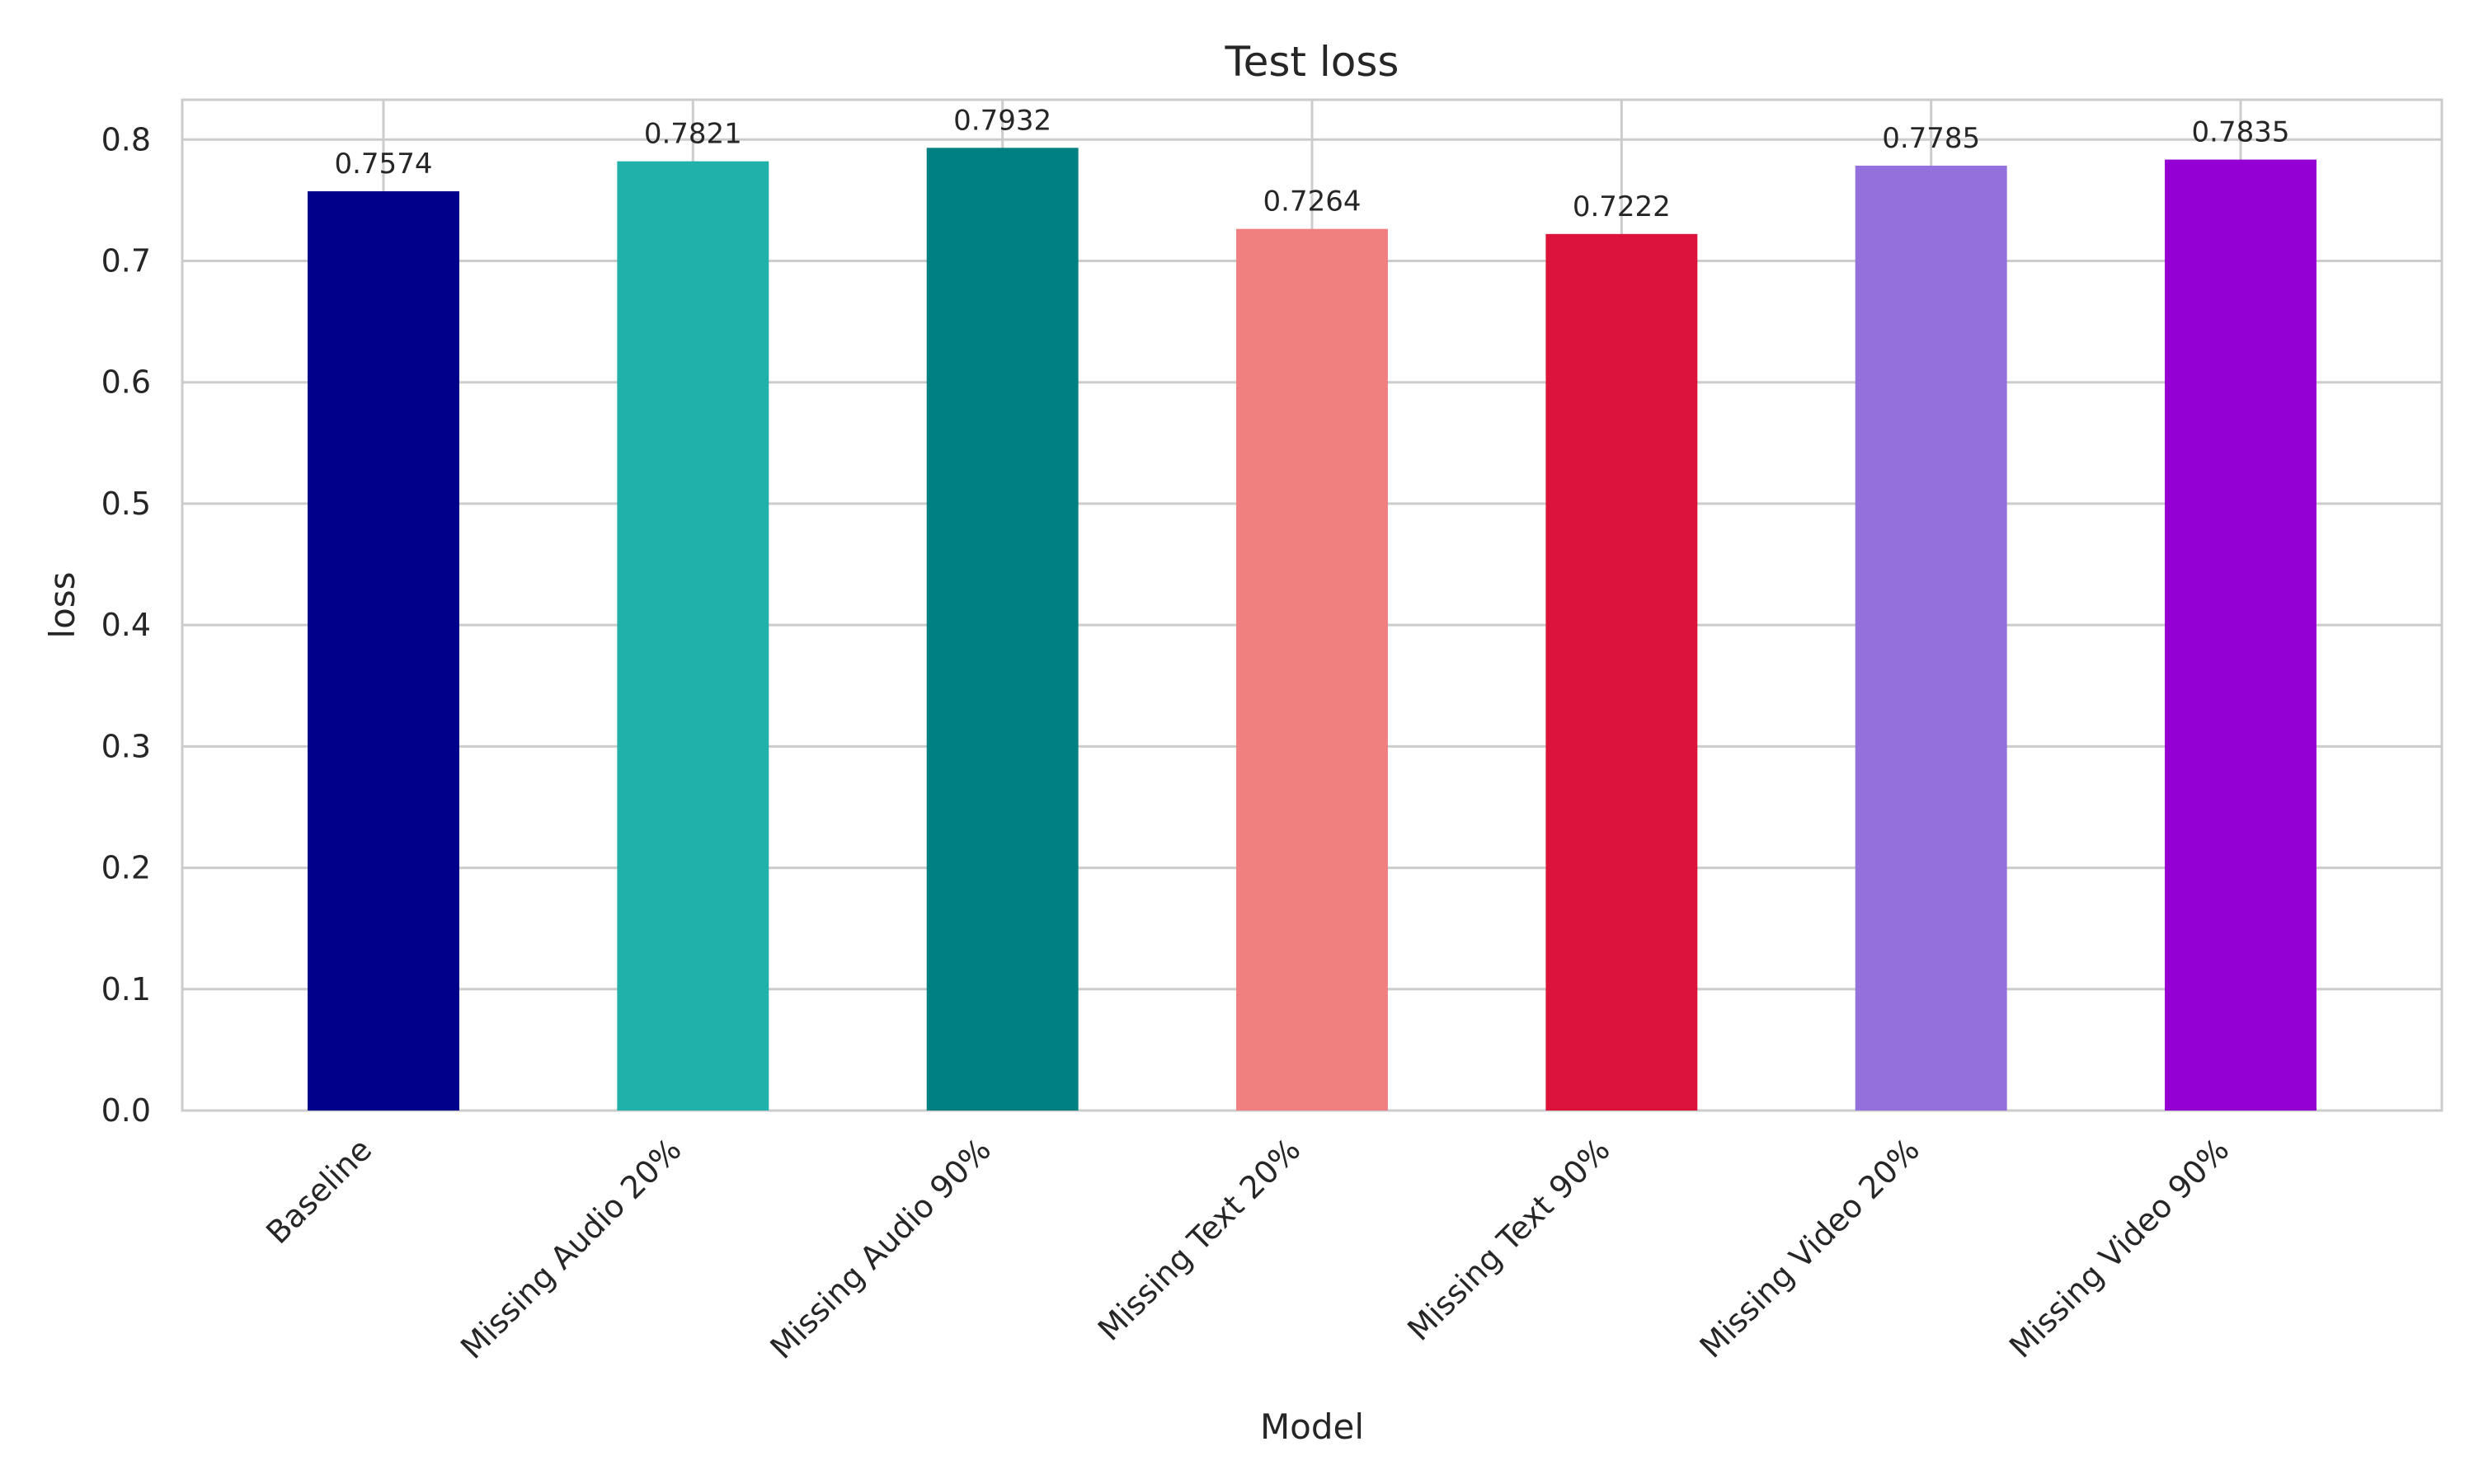 The width and height of the screenshot is (2474, 1484). I want to click on y-tick-label: 0.4, so click(126, 625).